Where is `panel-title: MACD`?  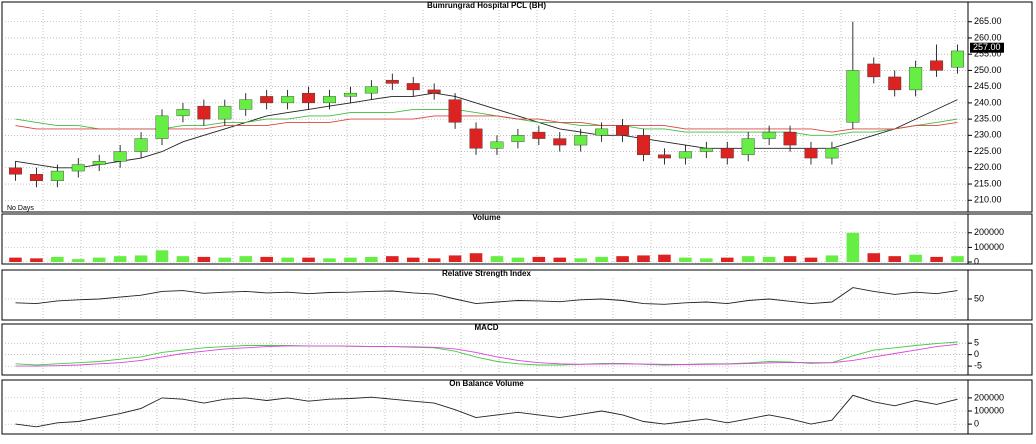 panel-title: MACD is located at coordinates (487, 327).